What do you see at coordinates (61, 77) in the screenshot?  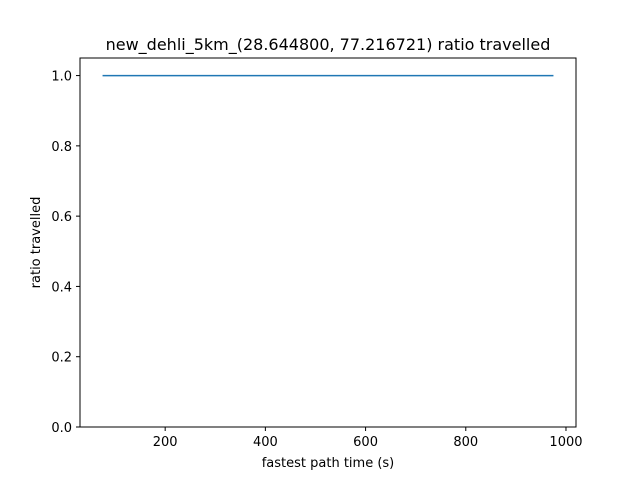 I see `y-tick-label: 1.0` at bounding box center [61, 77].